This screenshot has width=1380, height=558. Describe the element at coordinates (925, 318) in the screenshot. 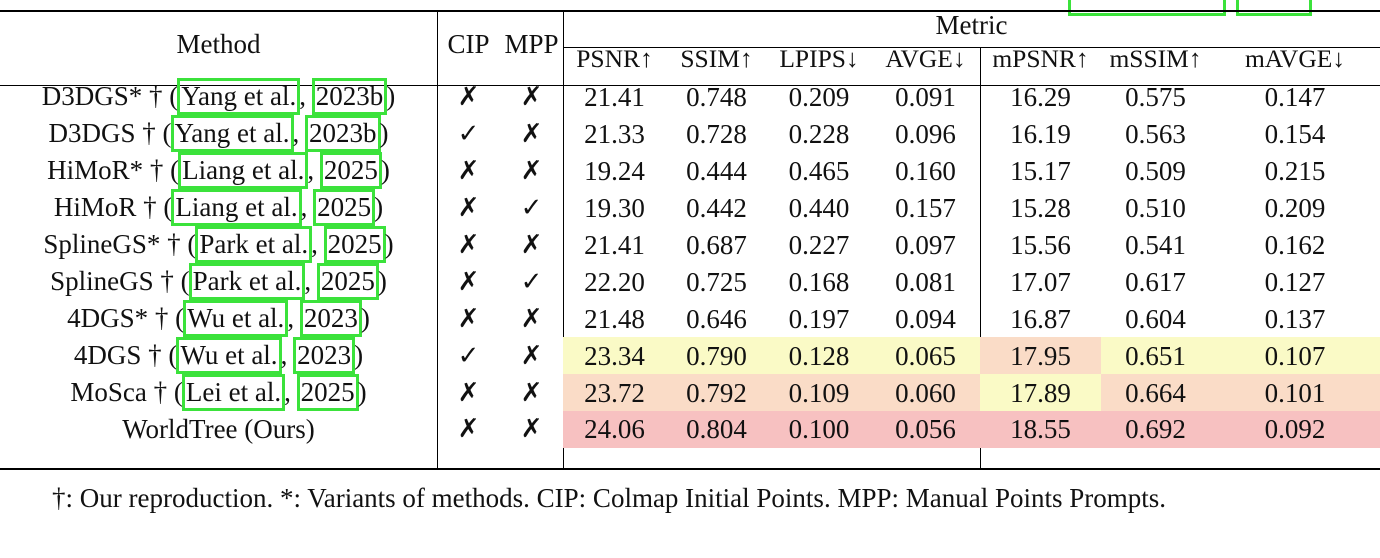

I see `metric-value: 0.094` at that location.